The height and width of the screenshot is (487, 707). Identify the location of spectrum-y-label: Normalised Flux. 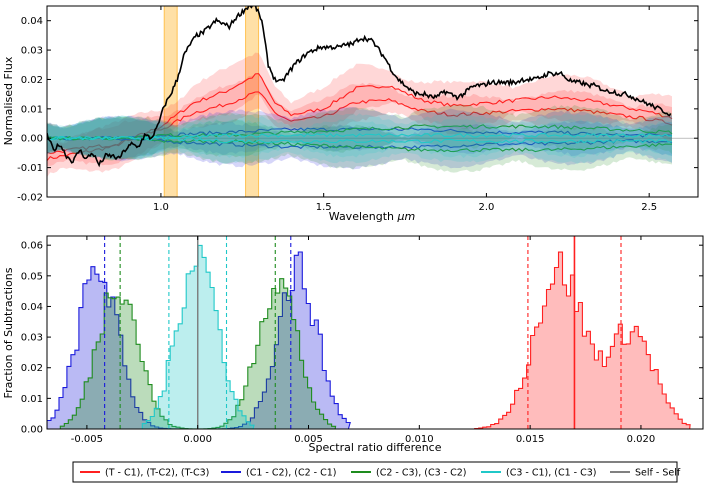
(8, 100).